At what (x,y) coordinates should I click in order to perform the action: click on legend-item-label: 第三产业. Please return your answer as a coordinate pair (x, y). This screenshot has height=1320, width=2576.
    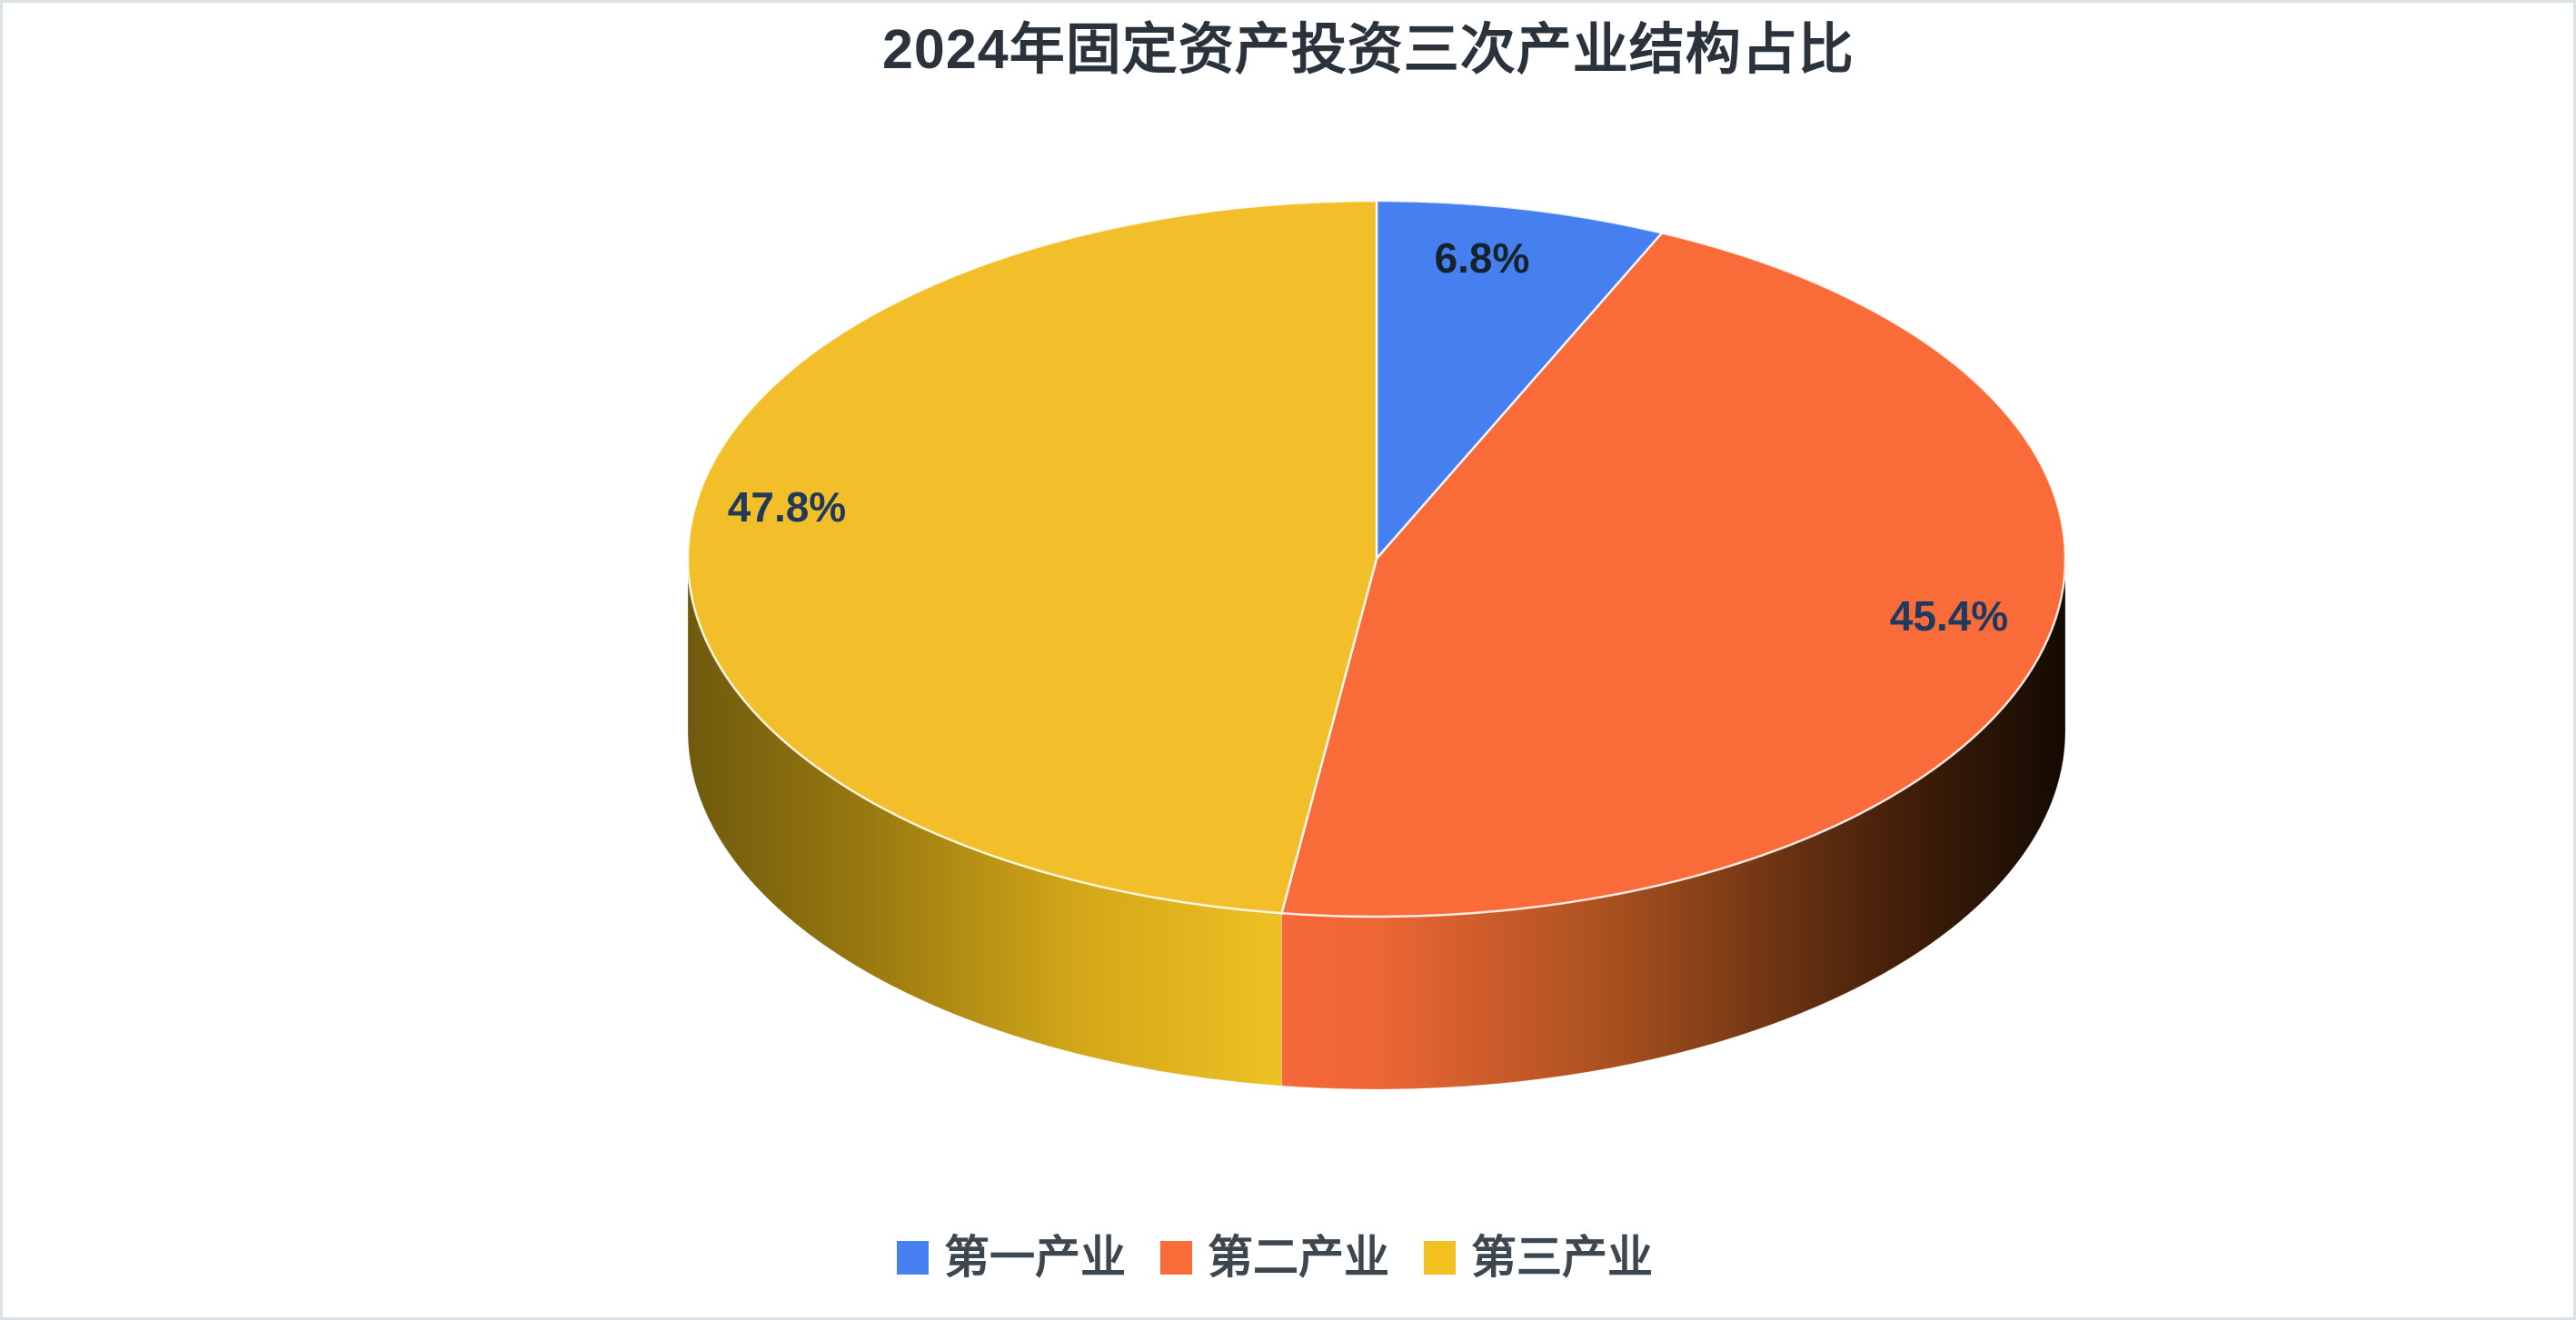
    Looking at the image, I should click on (1562, 1257).